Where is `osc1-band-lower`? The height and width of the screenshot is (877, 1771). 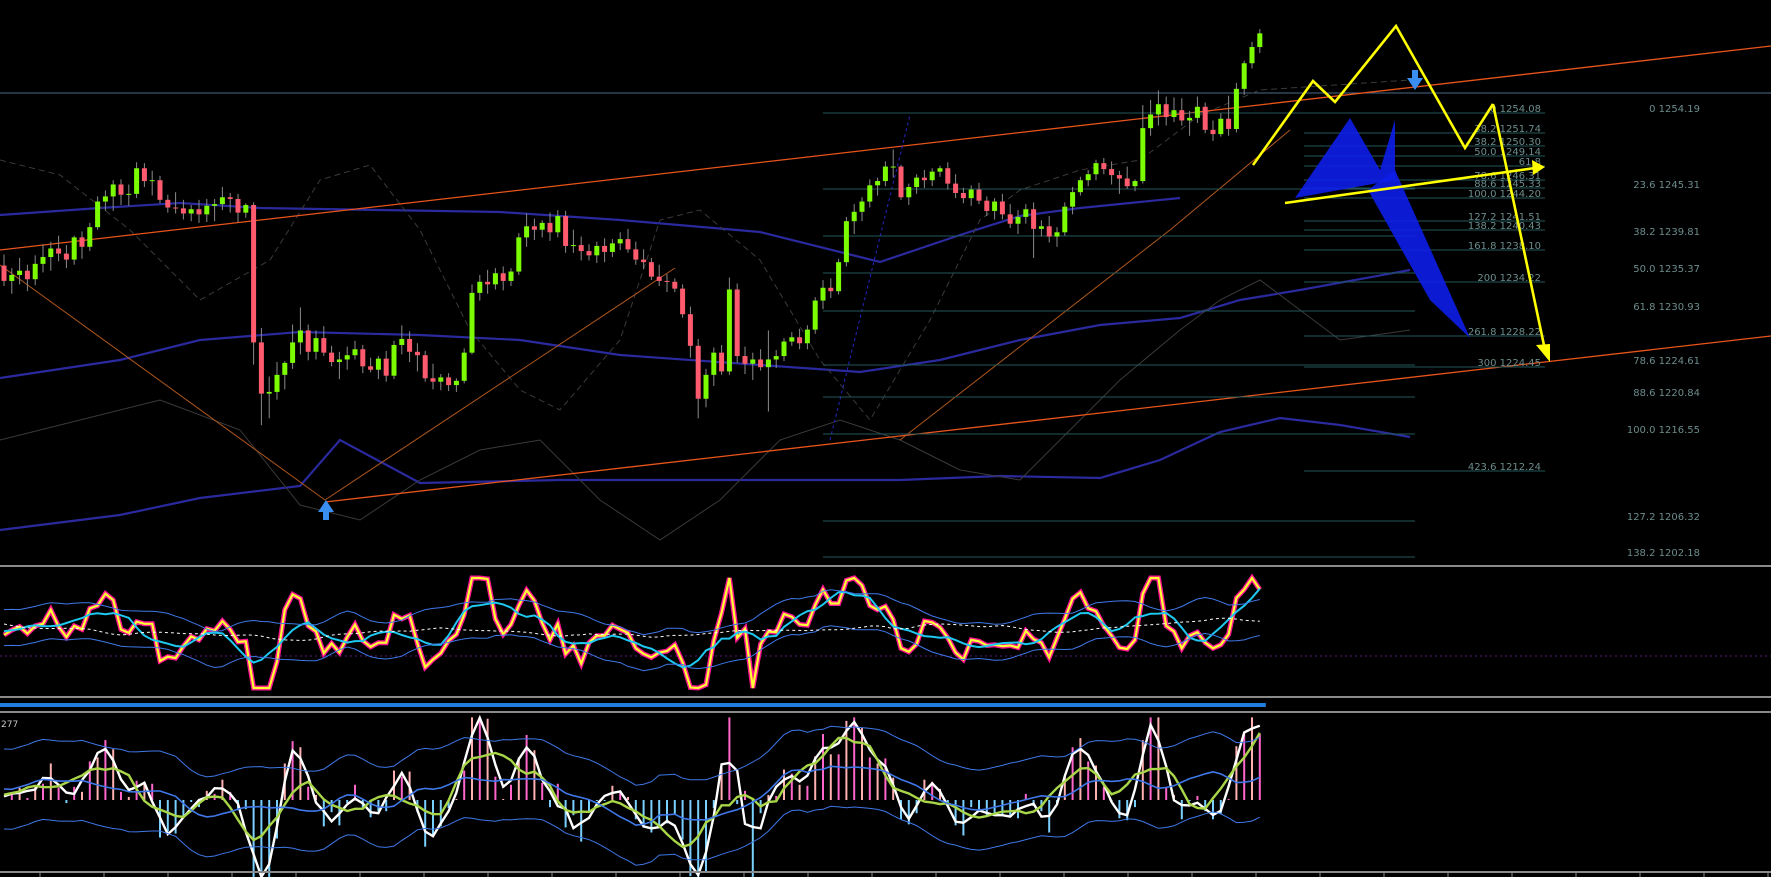
osc1-band-lower is located at coordinates (631, 648).